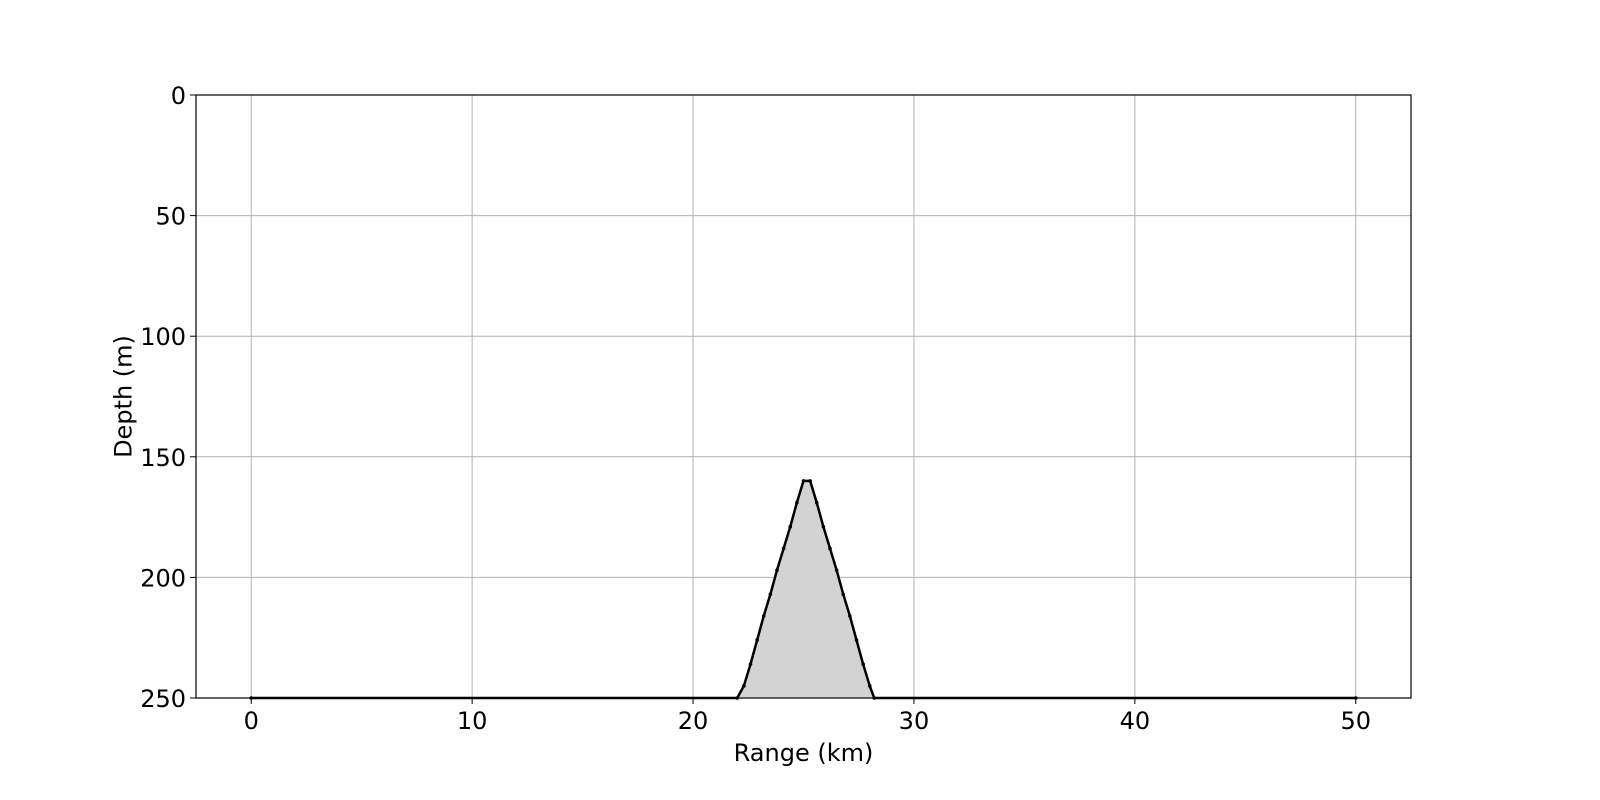  I want to click on y-tick-label: 100, so click(163, 337).